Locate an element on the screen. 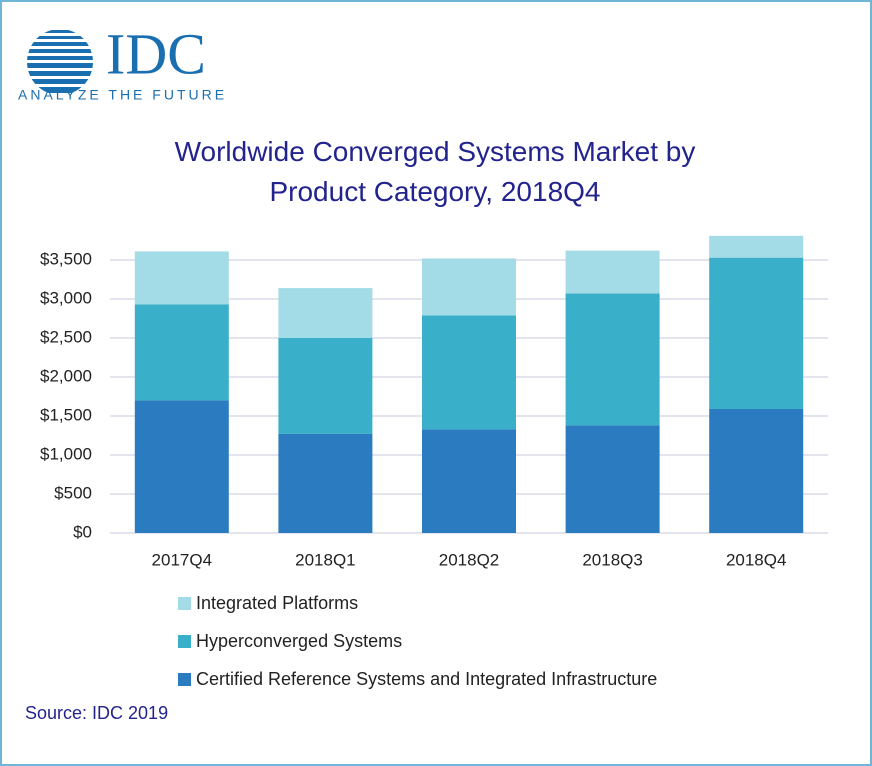  y-tick-label: $1,000 is located at coordinates (66, 453).